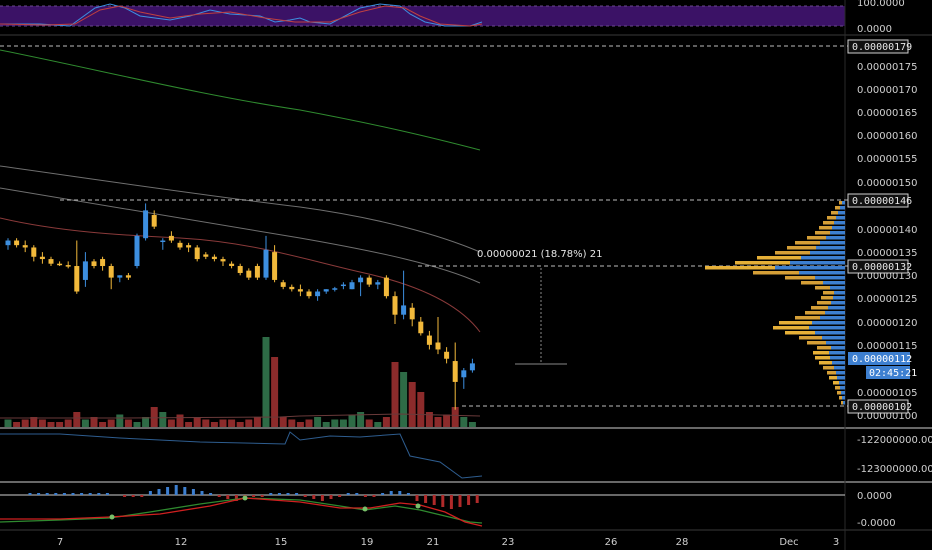 The width and height of the screenshot is (932, 550). What do you see at coordinates (241, 455) in the screenshot?
I see `obv-line` at bounding box center [241, 455].